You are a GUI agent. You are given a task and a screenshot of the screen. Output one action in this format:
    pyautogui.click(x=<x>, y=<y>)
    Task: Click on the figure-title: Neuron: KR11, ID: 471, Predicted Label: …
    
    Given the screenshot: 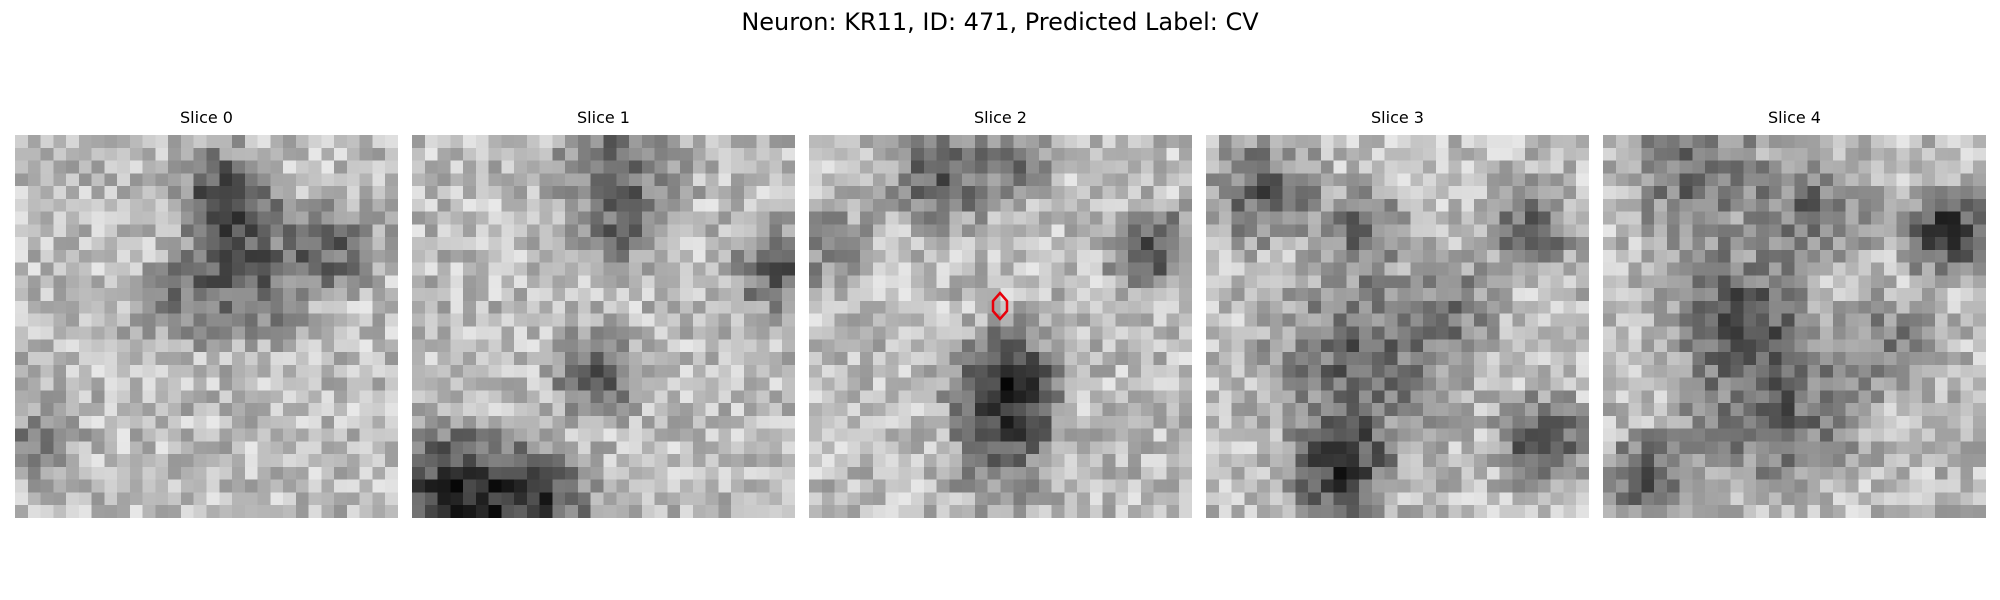 What is the action you would take?
    pyautogui.click(x=1000, y=22)
    